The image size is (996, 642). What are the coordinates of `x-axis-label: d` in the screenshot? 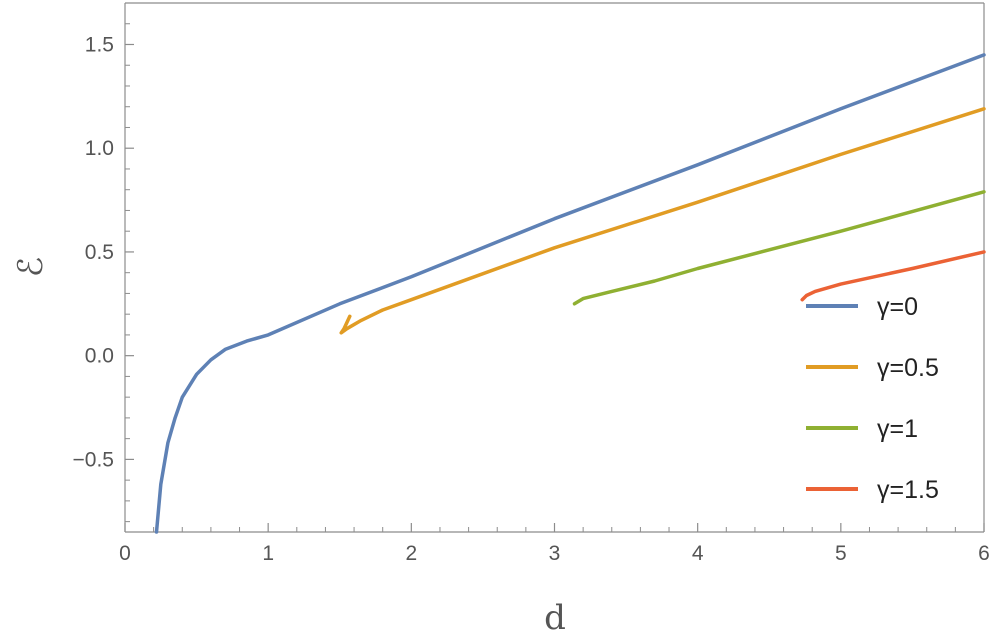 It's located at (555, 618).